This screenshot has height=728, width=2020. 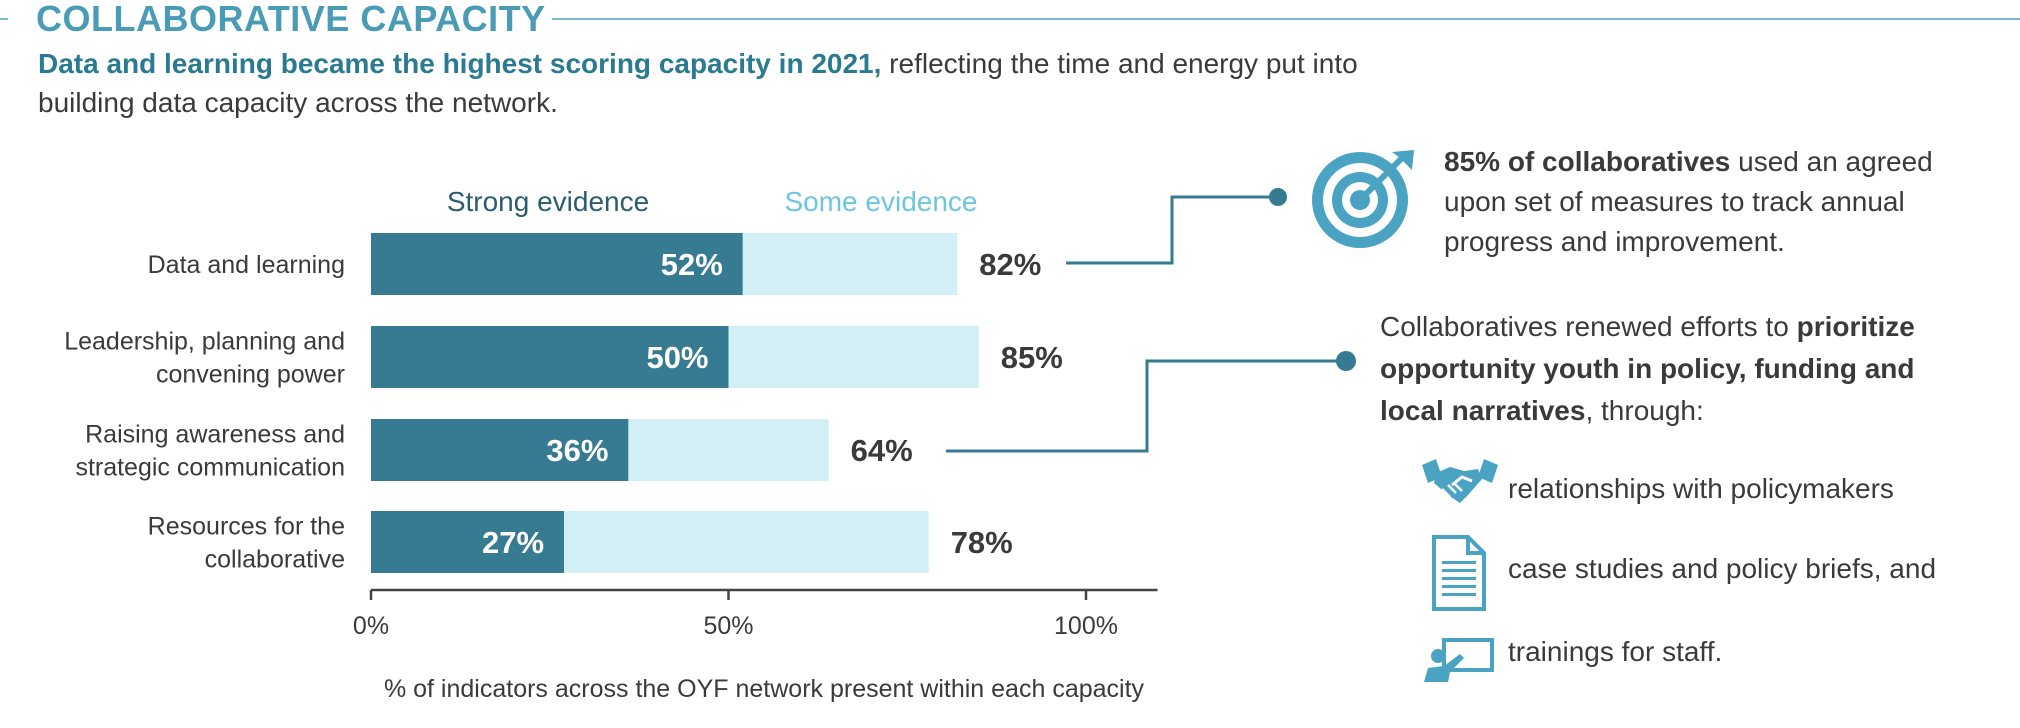 I want to click on bar-total-label: 64%, so click(x=882, y=450).